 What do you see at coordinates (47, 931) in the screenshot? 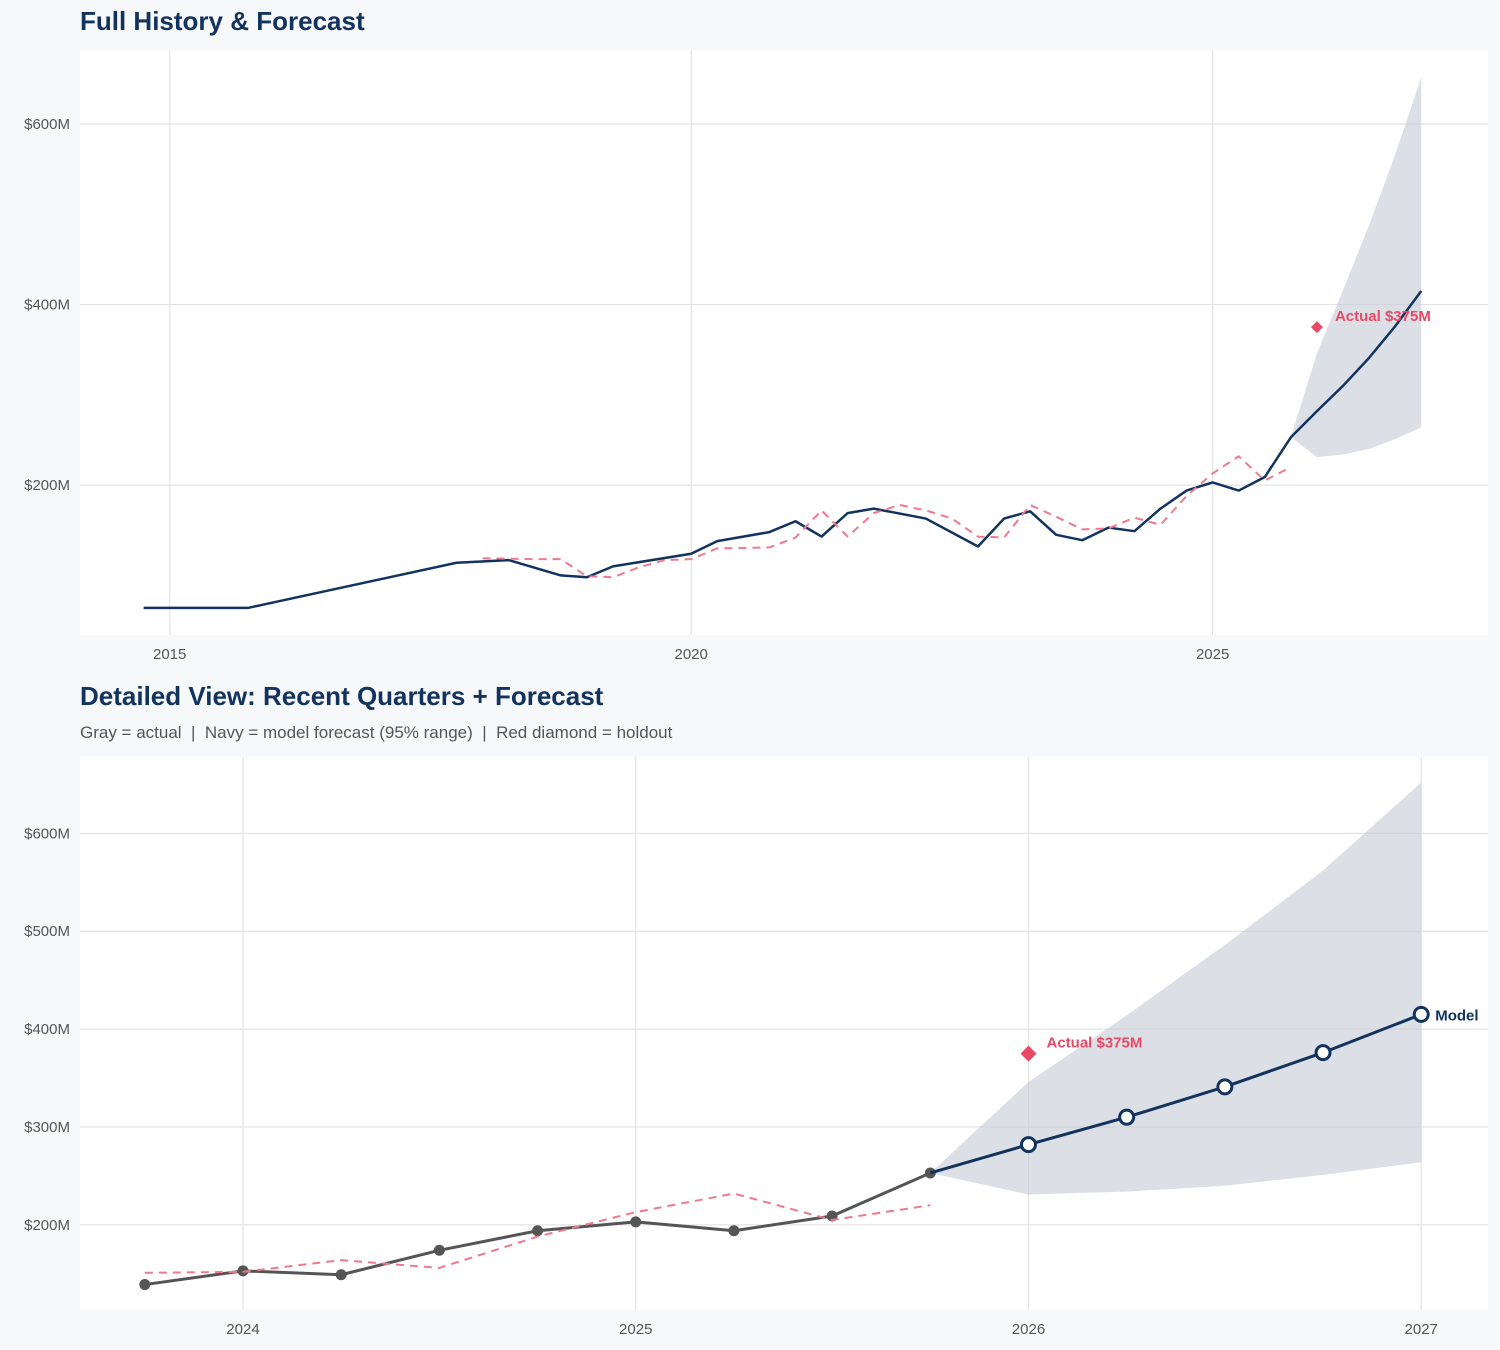
I see `y-tick-label: $500M` at bounding box center [47, 931].